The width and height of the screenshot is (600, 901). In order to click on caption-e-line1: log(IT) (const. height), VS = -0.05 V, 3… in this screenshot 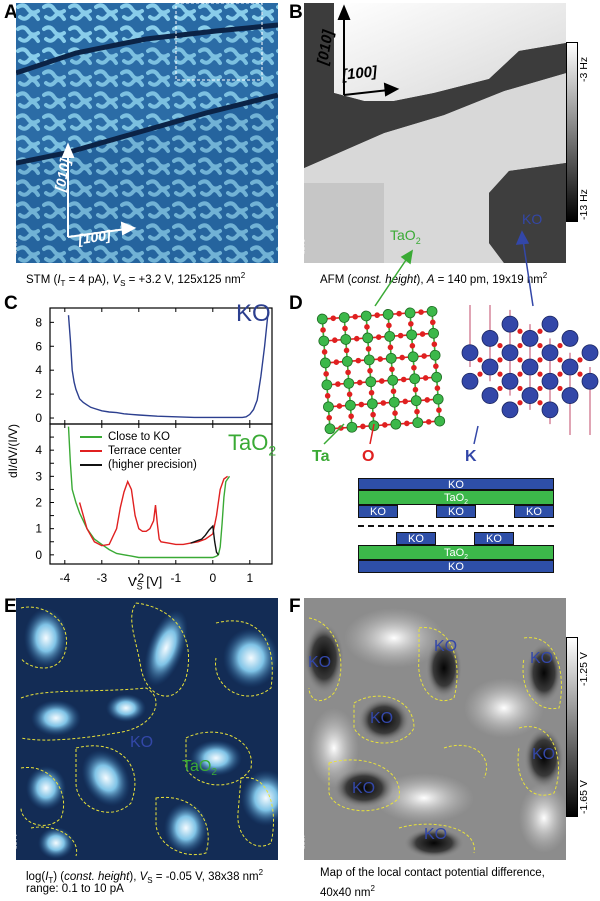, I will do `click(145, 877)`.